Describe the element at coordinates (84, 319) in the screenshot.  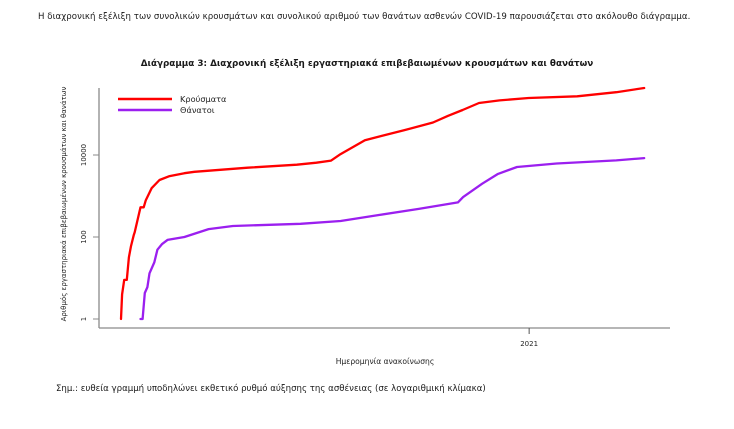
I see `y-tick-label: 1` at that location.